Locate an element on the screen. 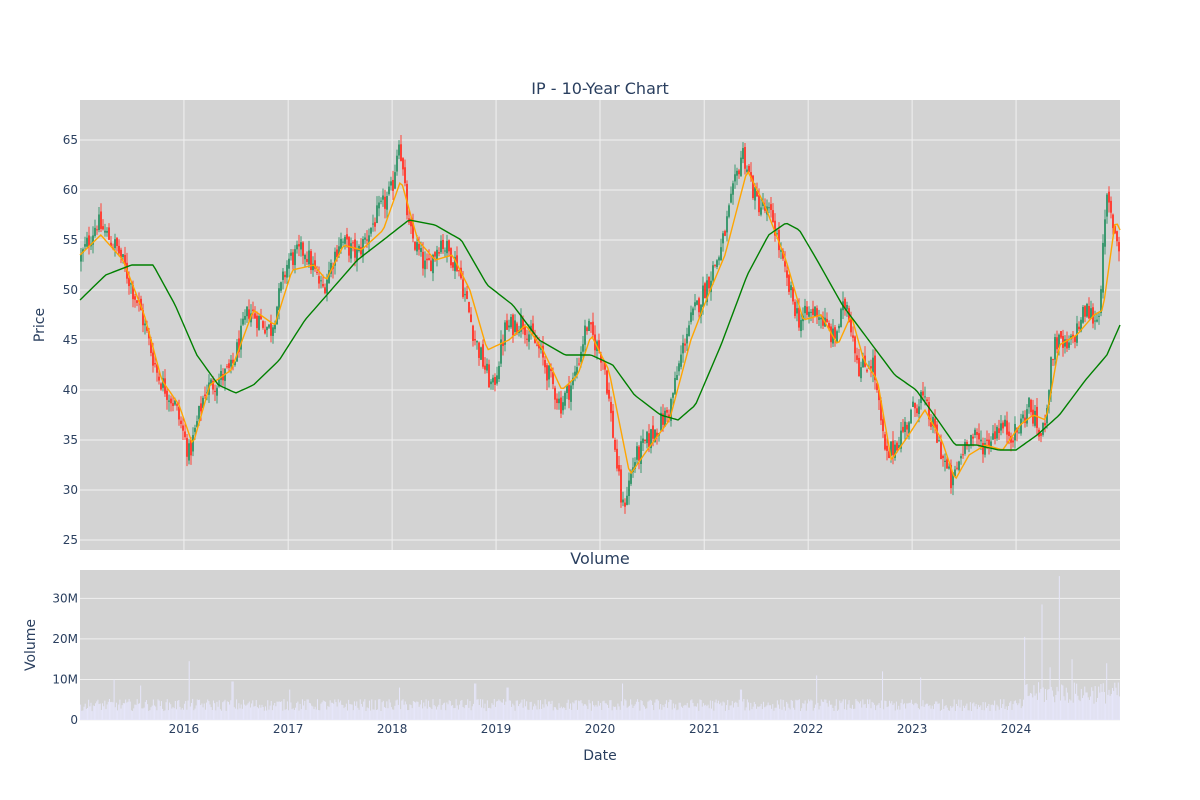 This screenshot has height=800, width=1200. volume-grid is located at coordinates (600, 659).